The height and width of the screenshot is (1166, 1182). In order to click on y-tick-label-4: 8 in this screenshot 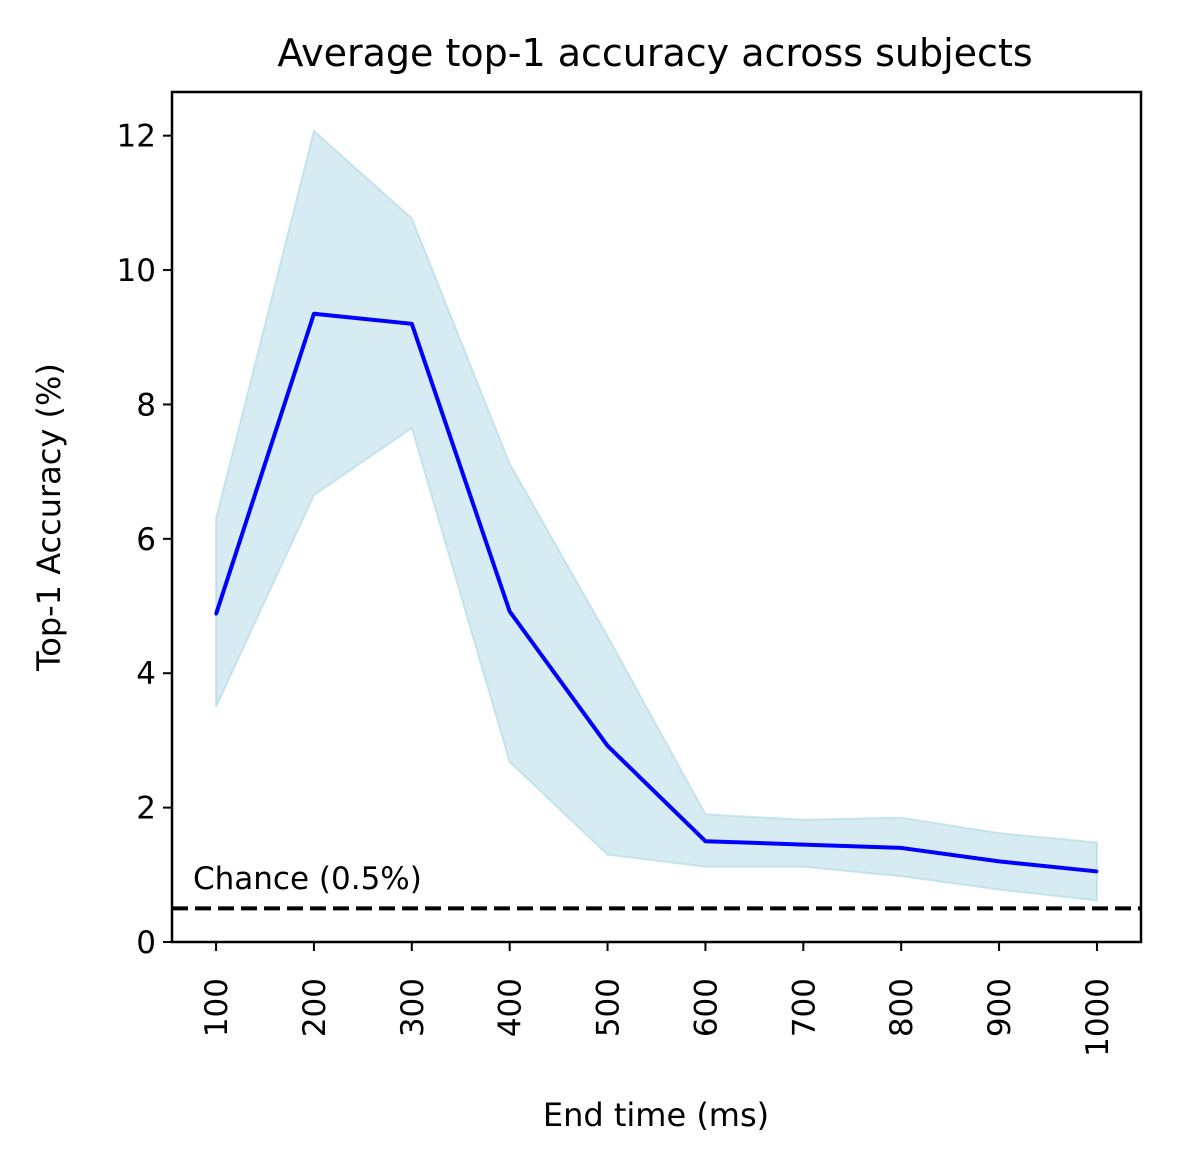, I will do `click(146, 405)`.